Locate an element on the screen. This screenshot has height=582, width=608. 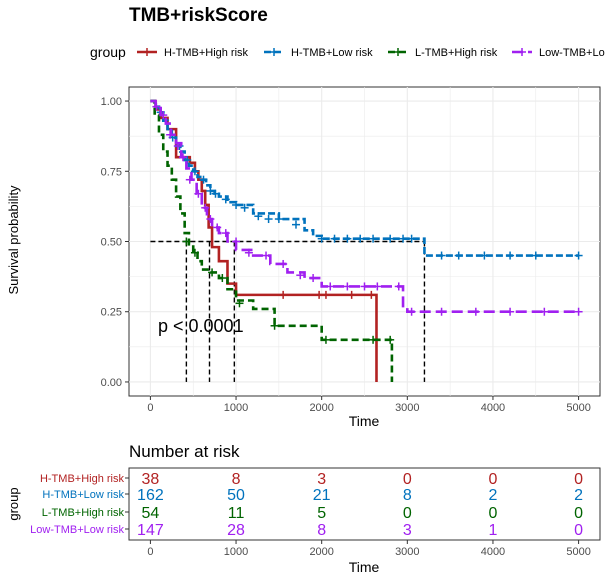
legend-title: group is located at coordinates (108, 52).